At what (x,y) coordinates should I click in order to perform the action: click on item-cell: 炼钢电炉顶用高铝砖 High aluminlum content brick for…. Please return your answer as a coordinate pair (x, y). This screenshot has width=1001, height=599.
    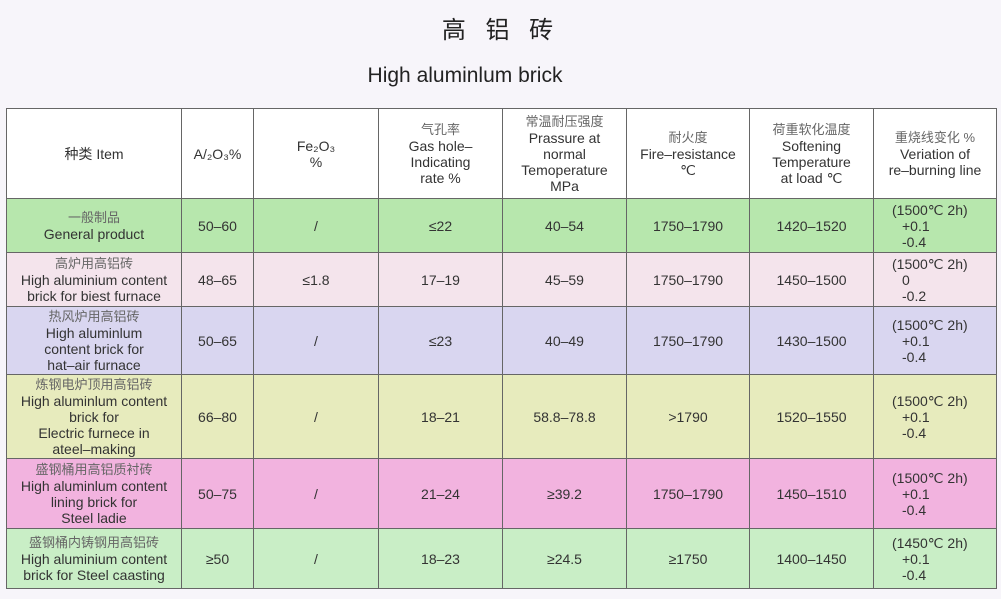
    Looking at the image, I should click on (94, 416).